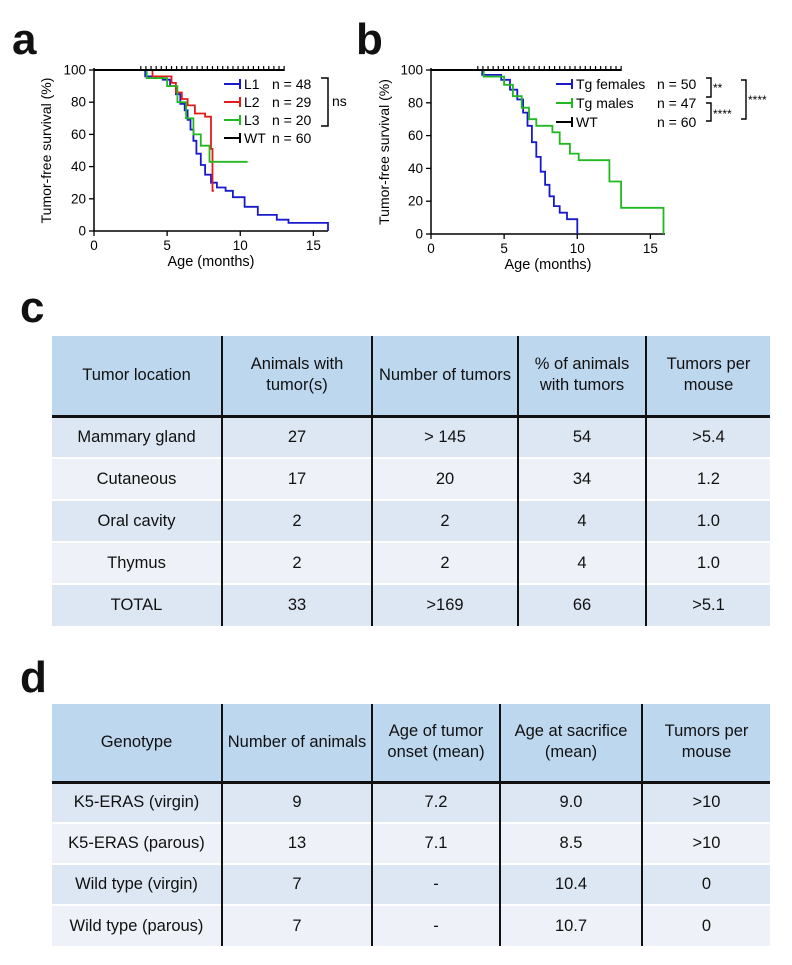 This screenshot has width=792, height=965. What do you see at coordinates (369, 39) in the screenshot?
I see `panel-label-b: b` at bounding box center [369, 39].